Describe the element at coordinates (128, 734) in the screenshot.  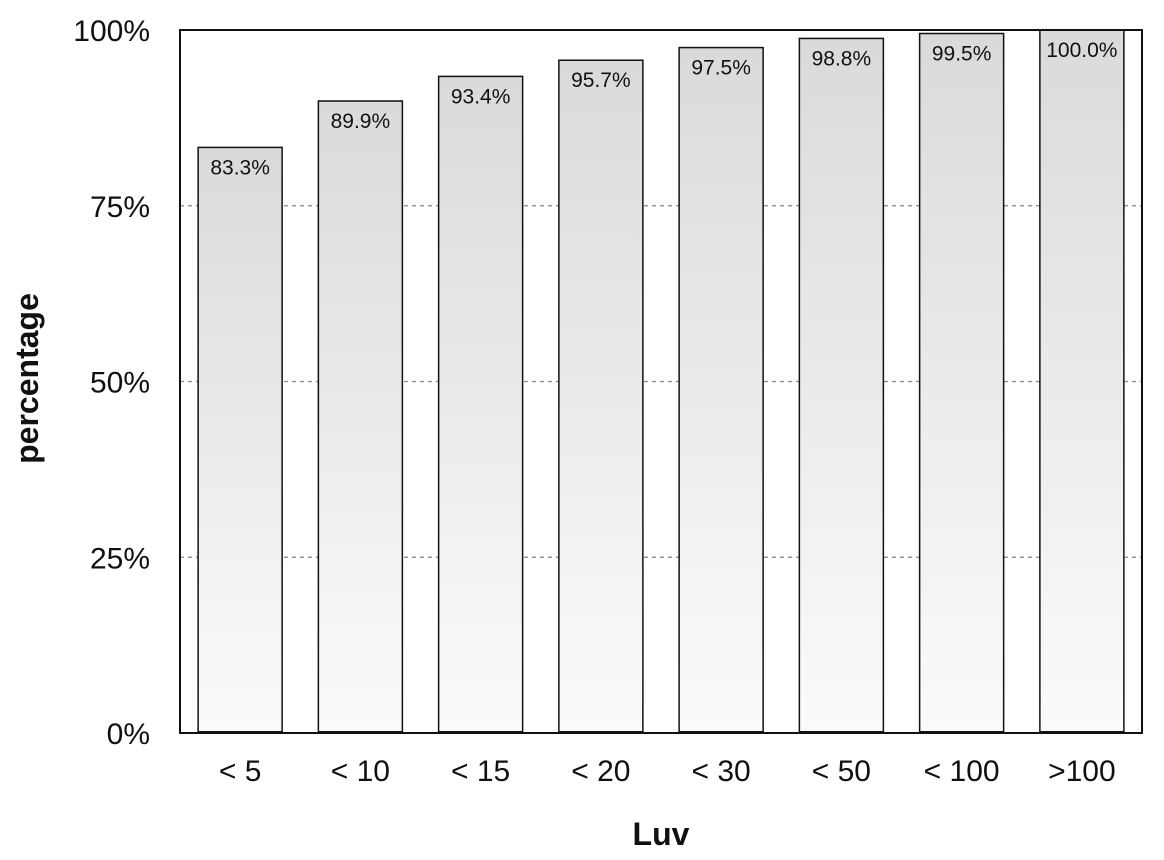
I see `y-tick-label: 0%` at that location.